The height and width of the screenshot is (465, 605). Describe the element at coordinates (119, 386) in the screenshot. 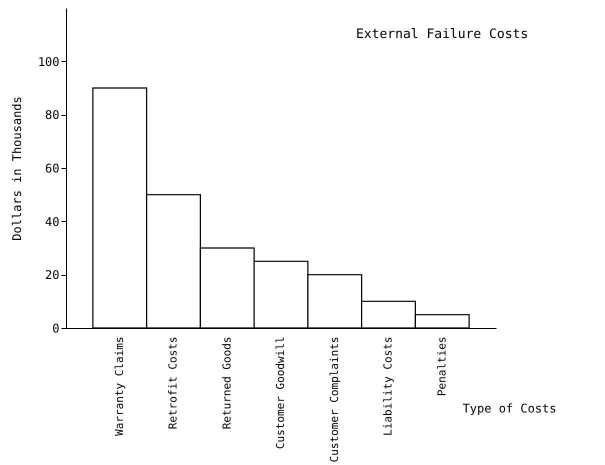

I see `x-tick-label: Warranty Claims` at that location.